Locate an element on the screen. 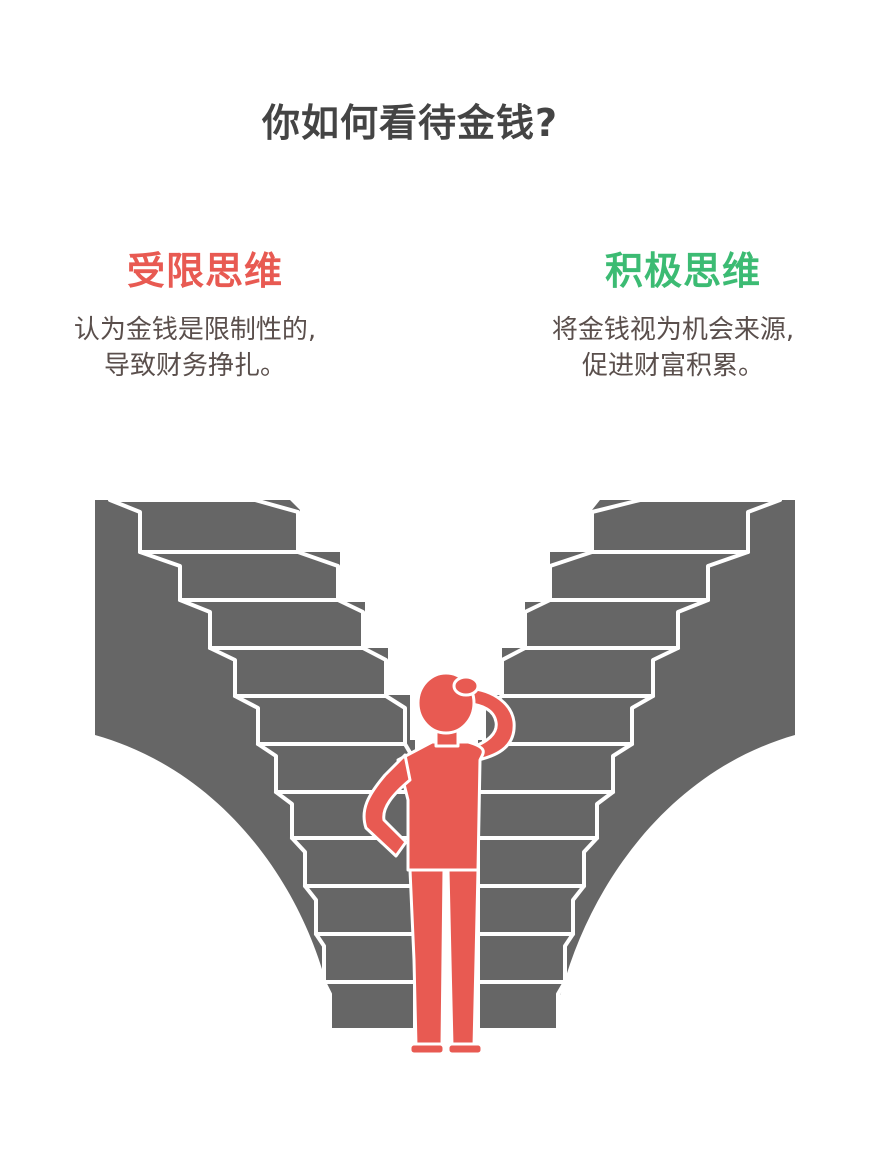 The height and width of the screenshot is (1155, 876). person-left-foot is located at coordinates (427, 1049).